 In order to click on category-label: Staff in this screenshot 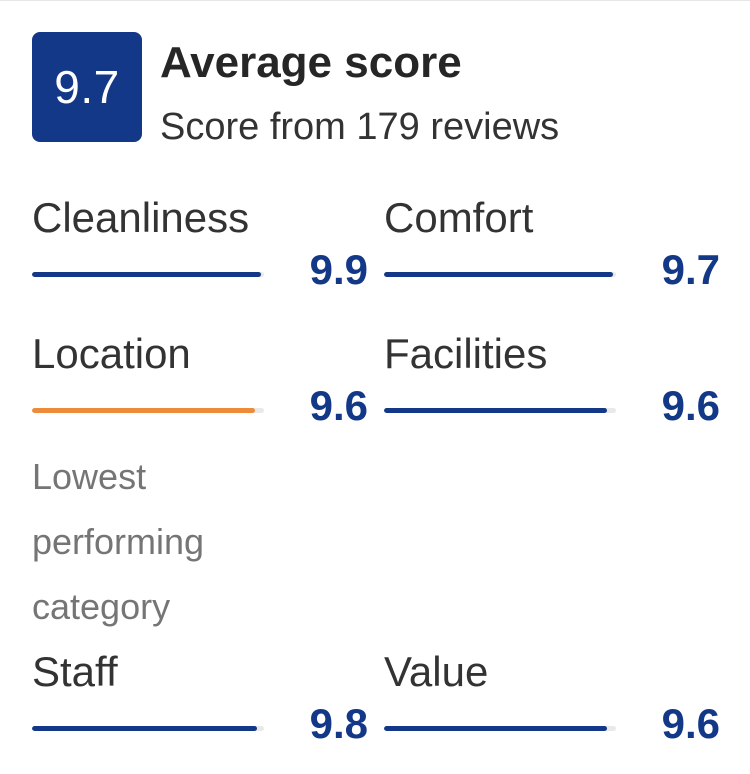, I will do `click(75, 671)`.